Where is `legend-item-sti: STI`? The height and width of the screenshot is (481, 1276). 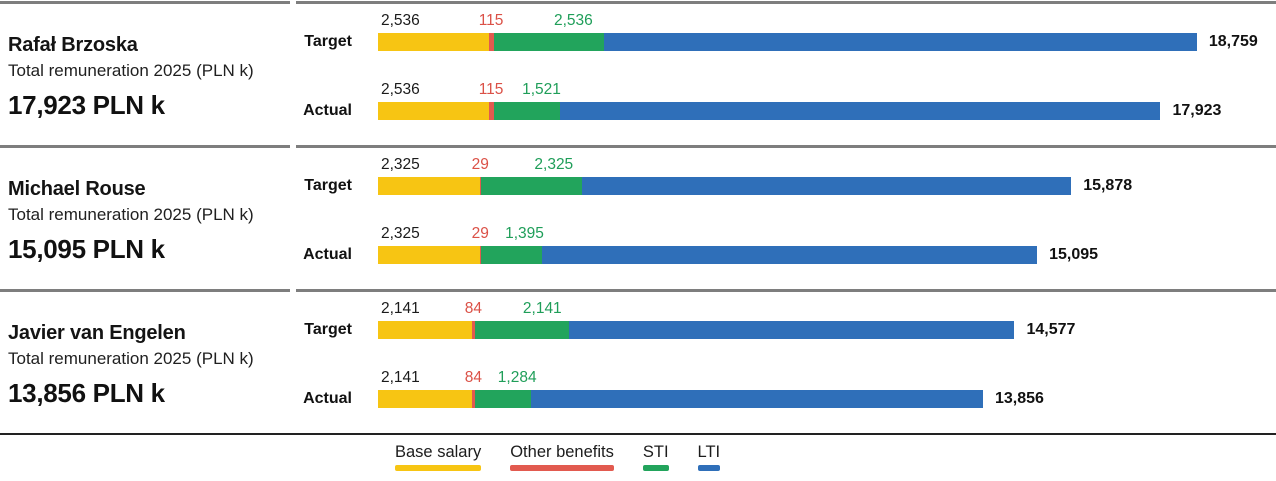 legend-item-sti: STI is located at coordinates (655, 457).